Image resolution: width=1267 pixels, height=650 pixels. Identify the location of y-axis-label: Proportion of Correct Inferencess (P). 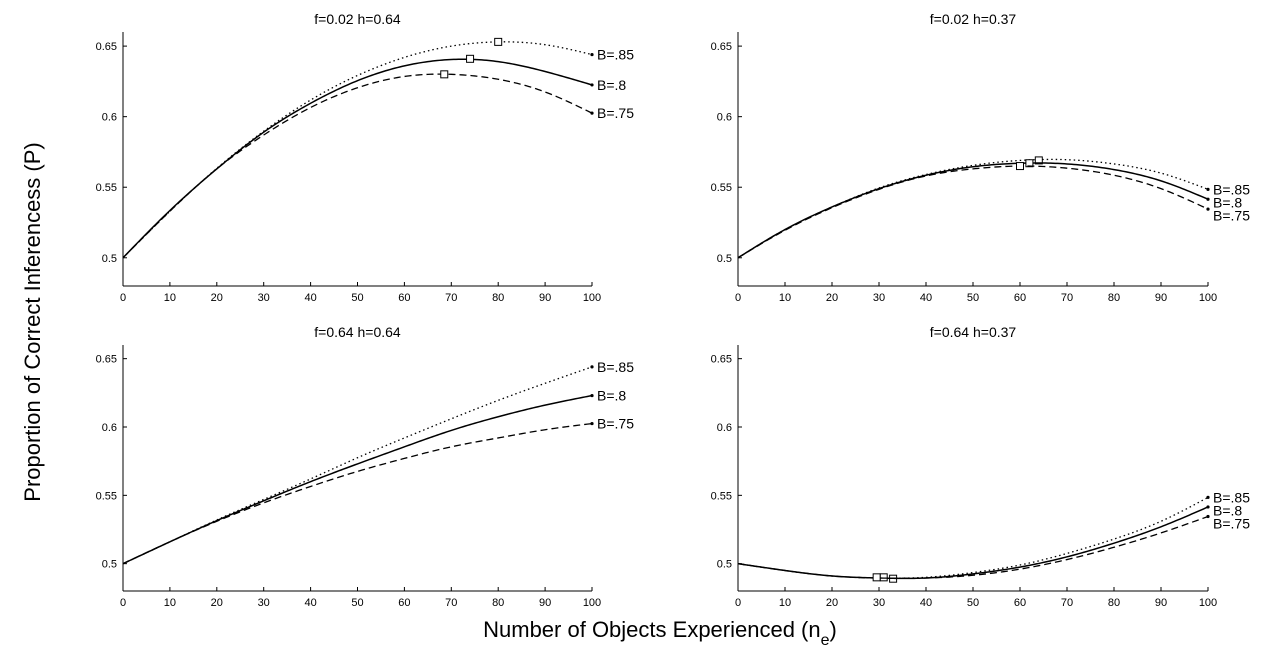
(32, 321).